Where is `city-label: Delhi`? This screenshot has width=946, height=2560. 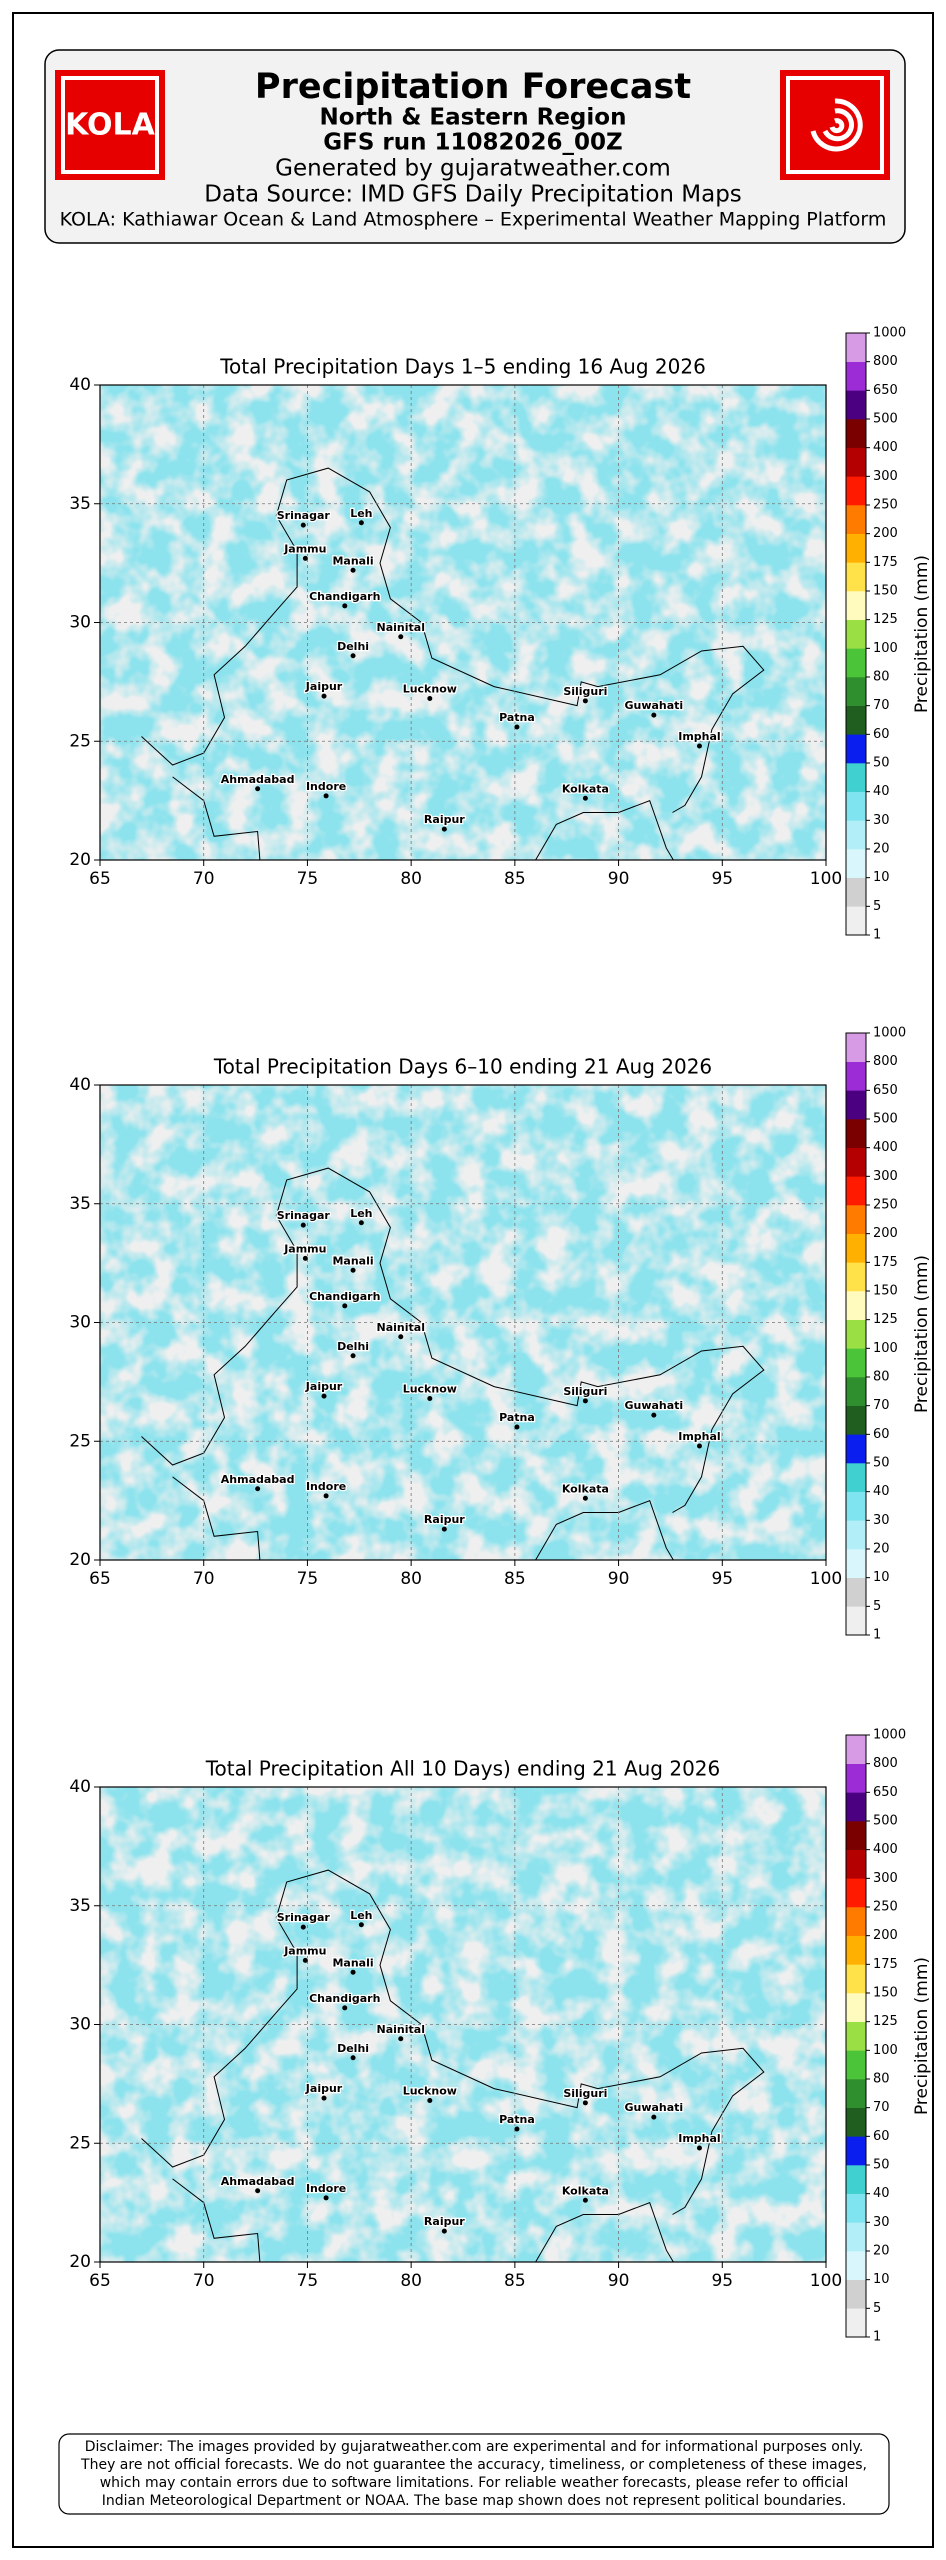
city-label: Delhi is located at coordinates (353, 646).